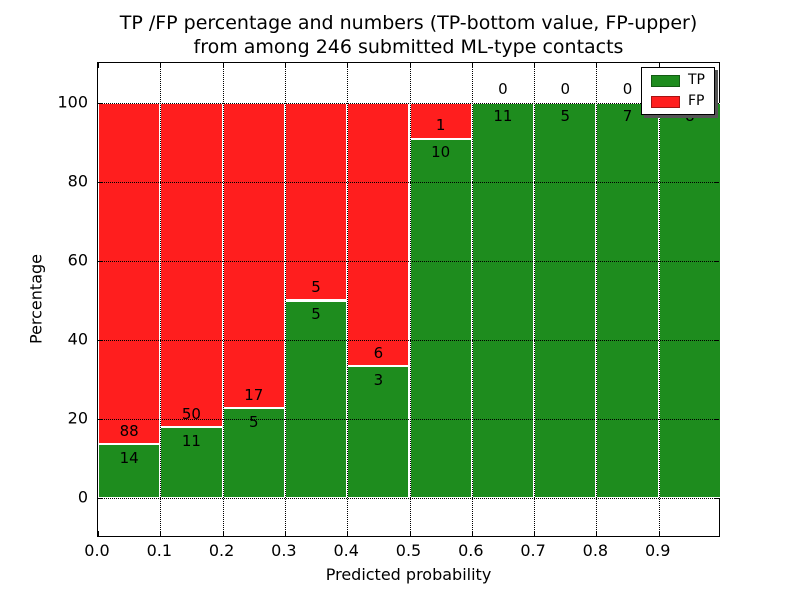 This screenshot has width=800, height=600. What do you see at coordinates (77, 181) in the screenshot?
I see `y-tick-label: 80` at bounding box center [77, 181].